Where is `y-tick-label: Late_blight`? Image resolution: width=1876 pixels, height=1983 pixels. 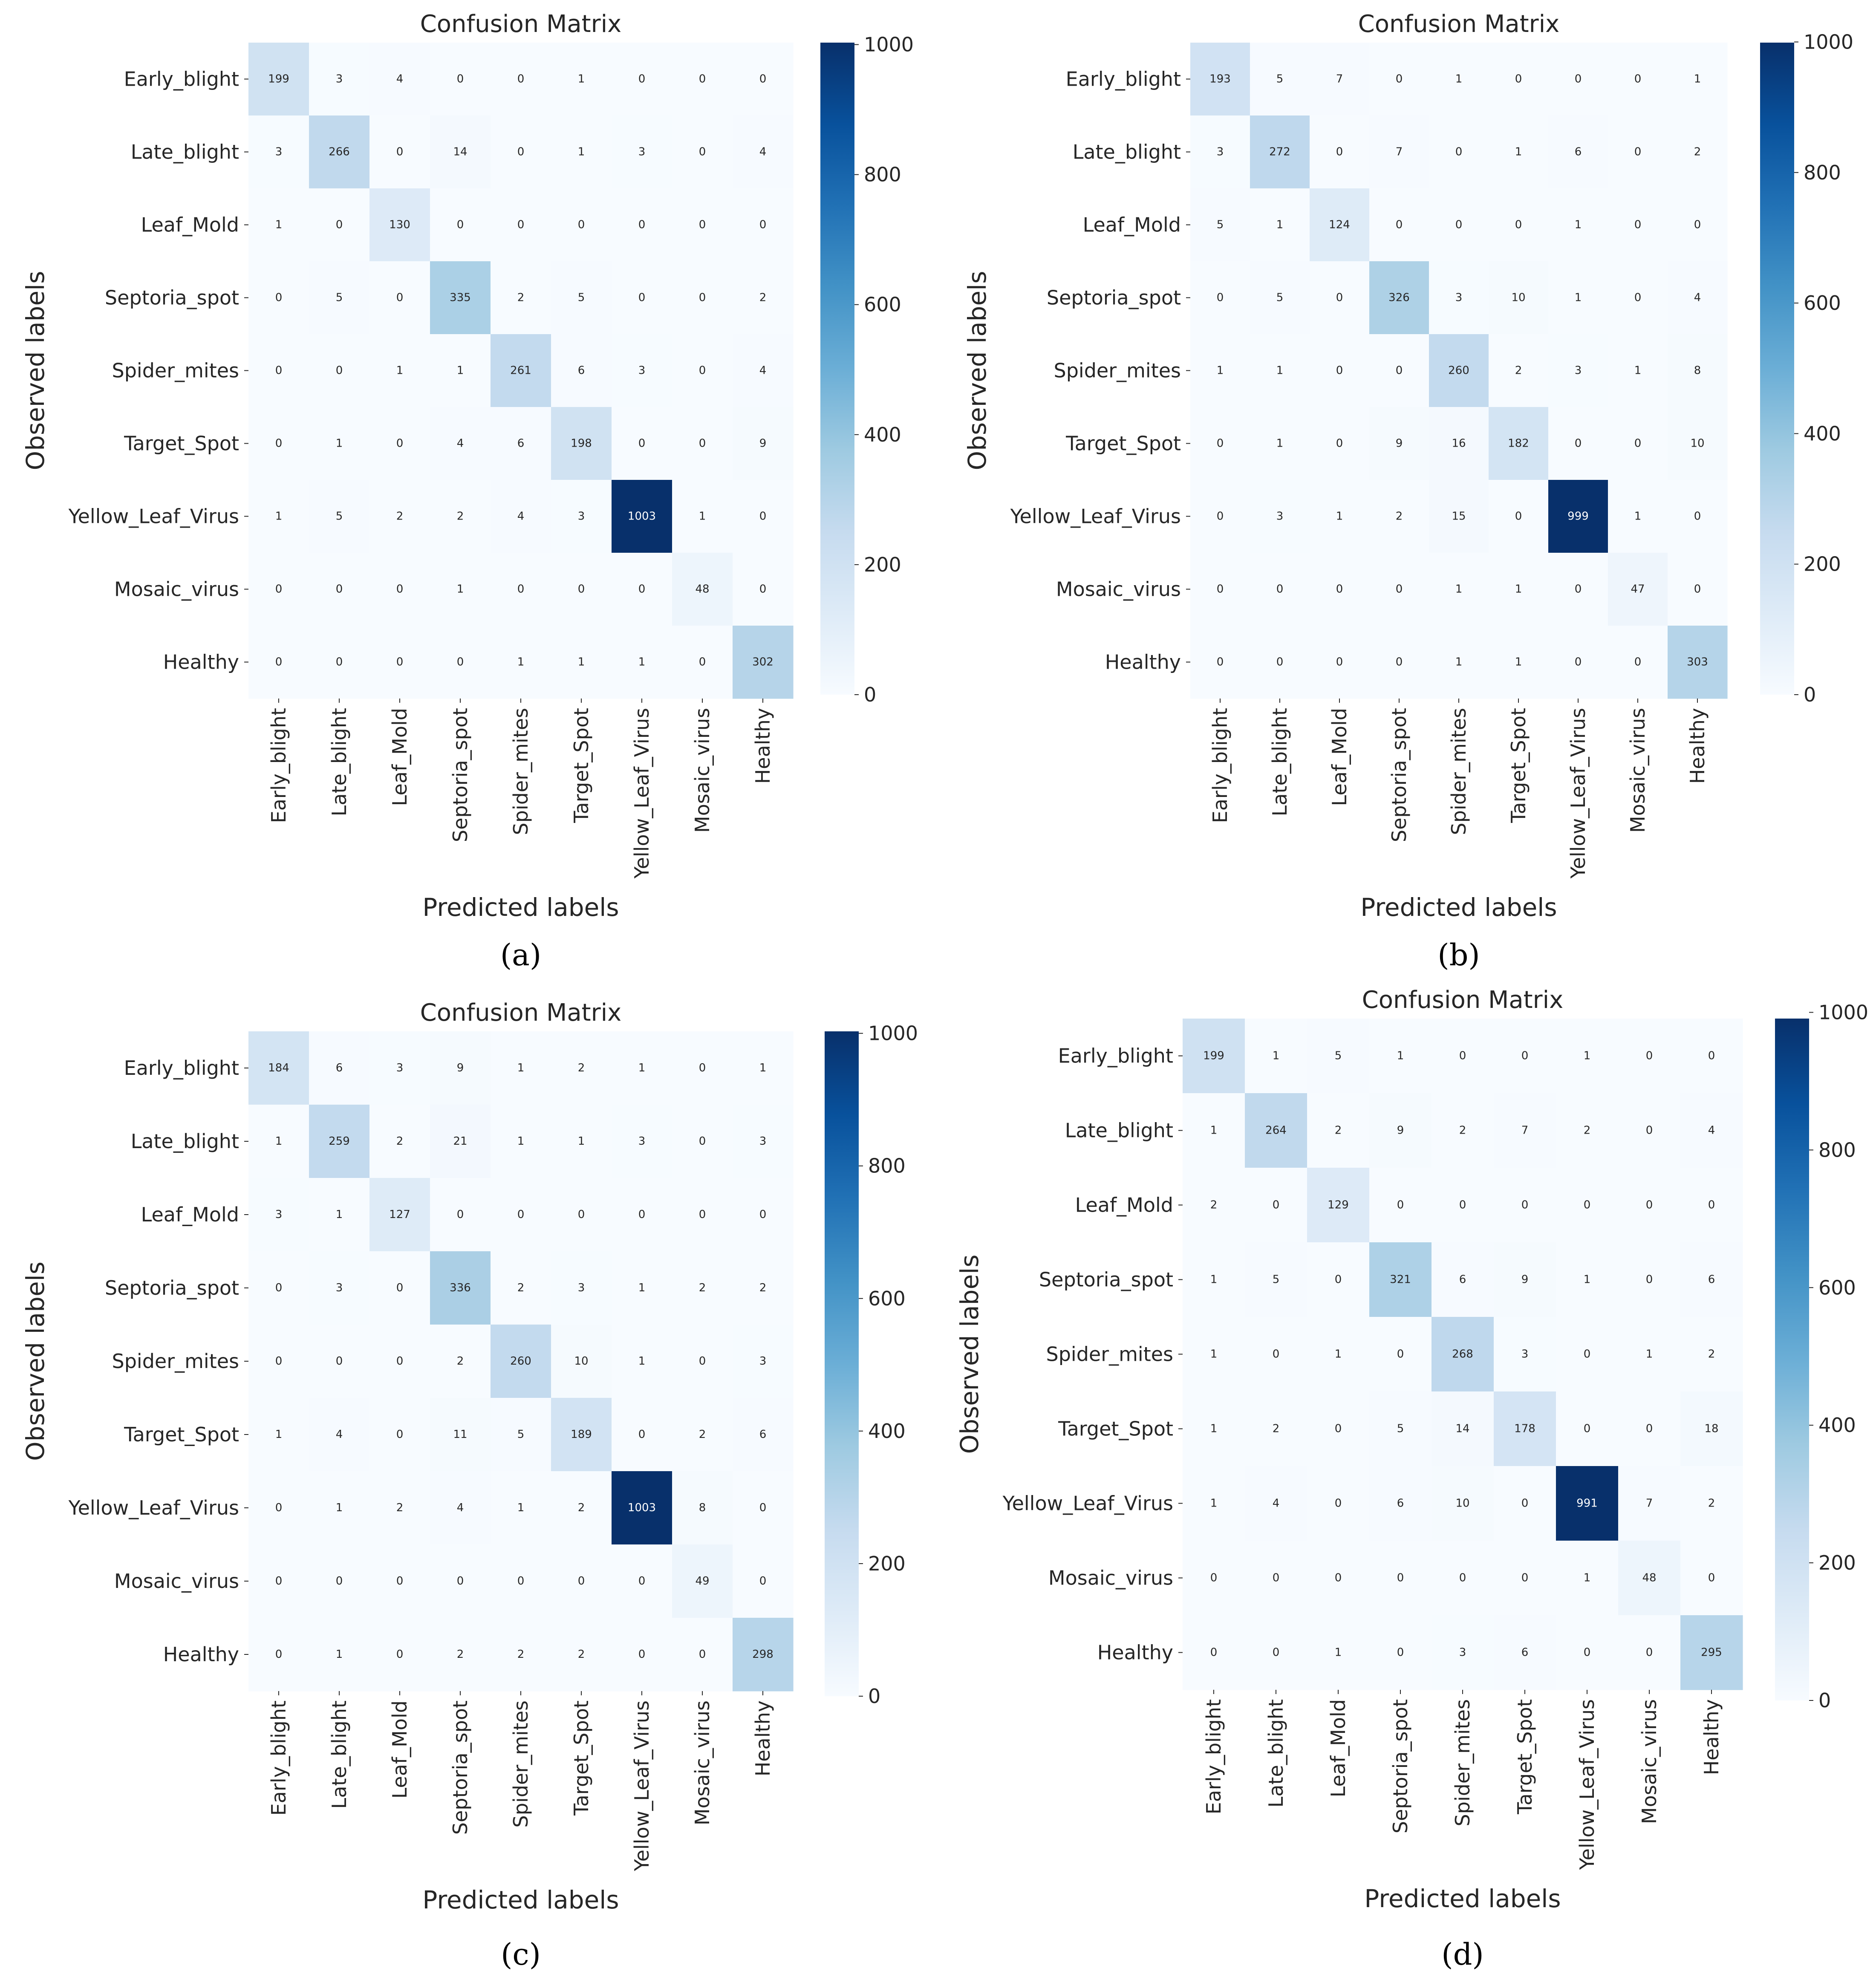 y-tick-label: Late_blight is located at coordinates (1127, 152).